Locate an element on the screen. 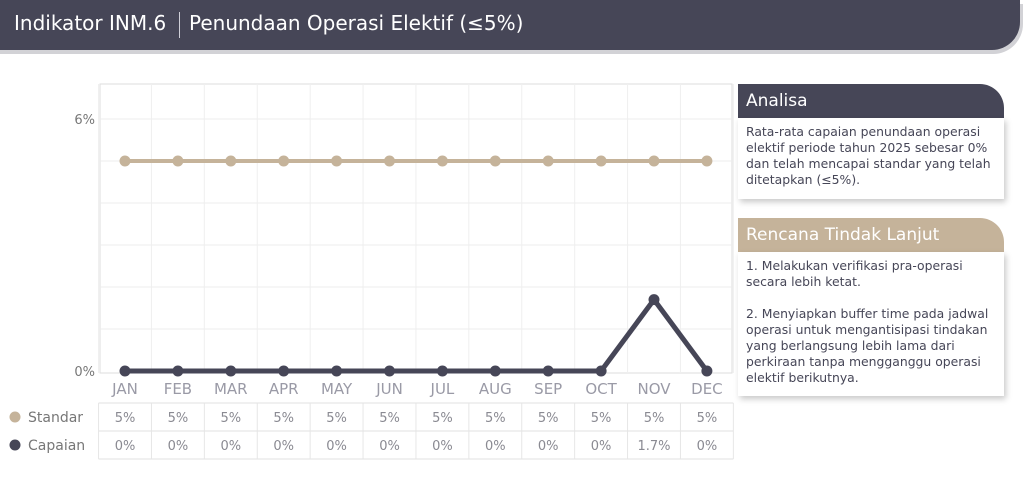 This screenshot has height=480, width=1024. legend-label-standar: Standar is located at coordinates (55, 418).